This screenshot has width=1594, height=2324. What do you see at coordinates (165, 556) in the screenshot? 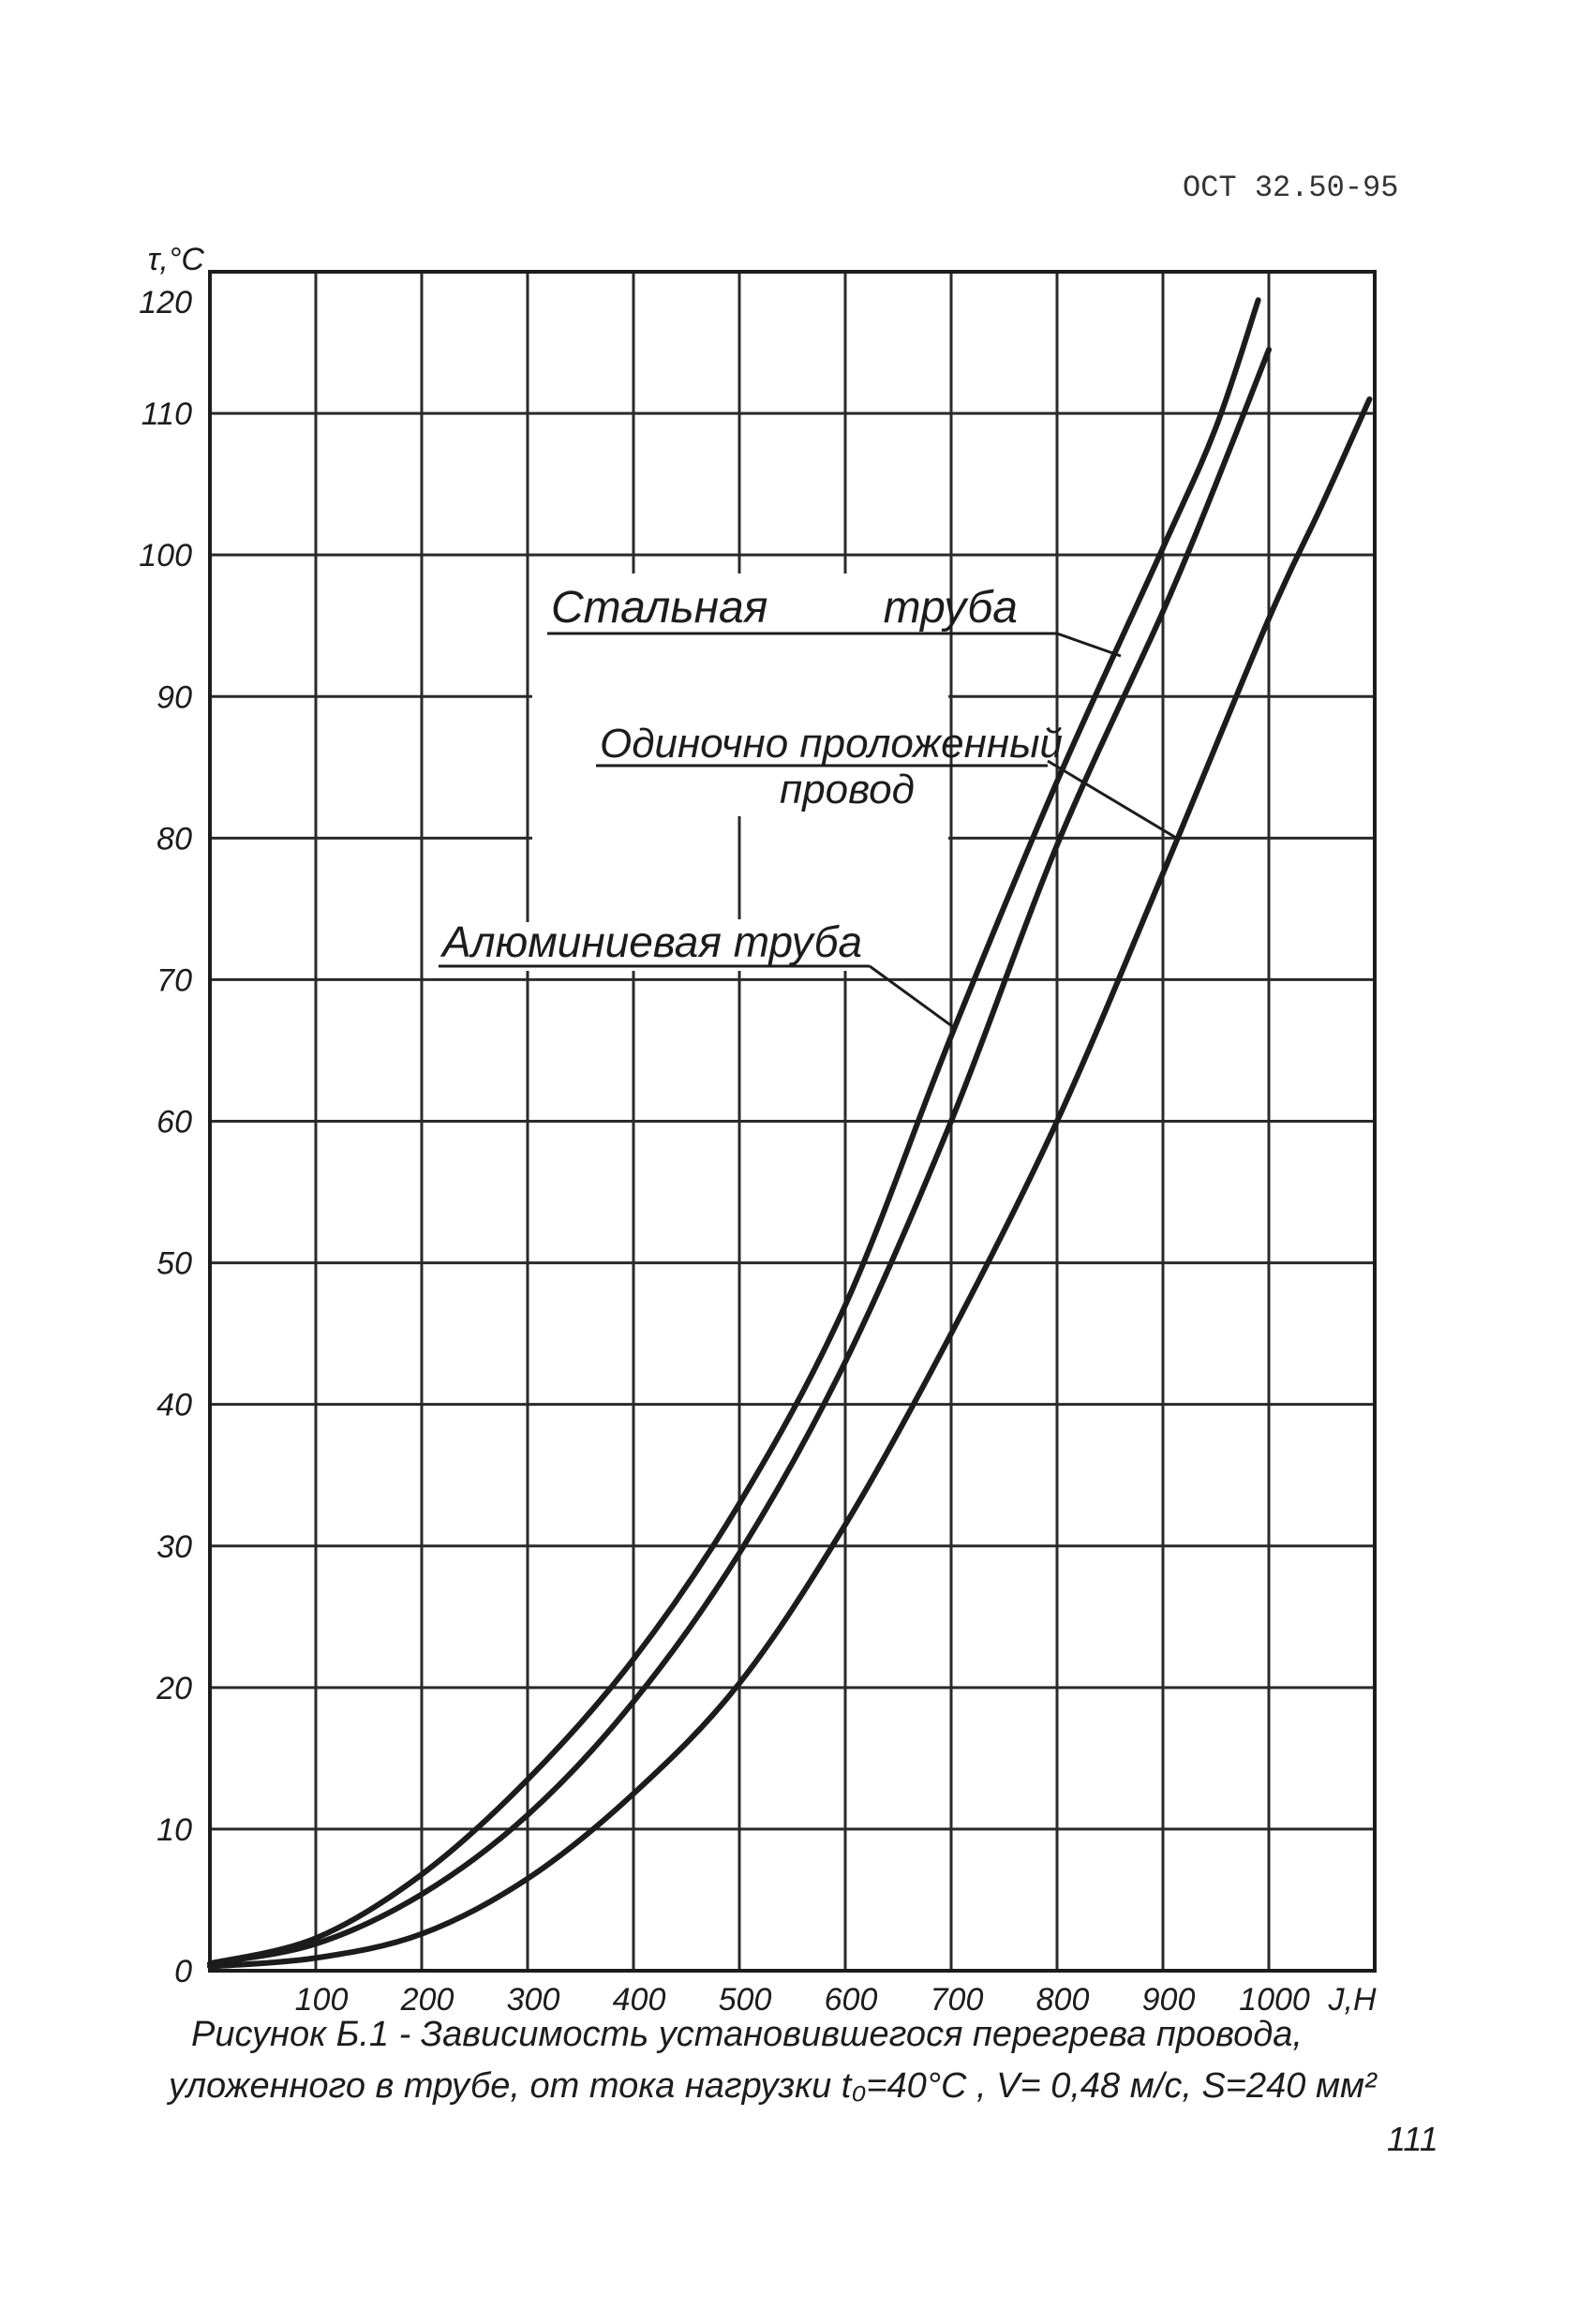
I see `y-tick-label-100: 100` at bounding box center [165, 556].